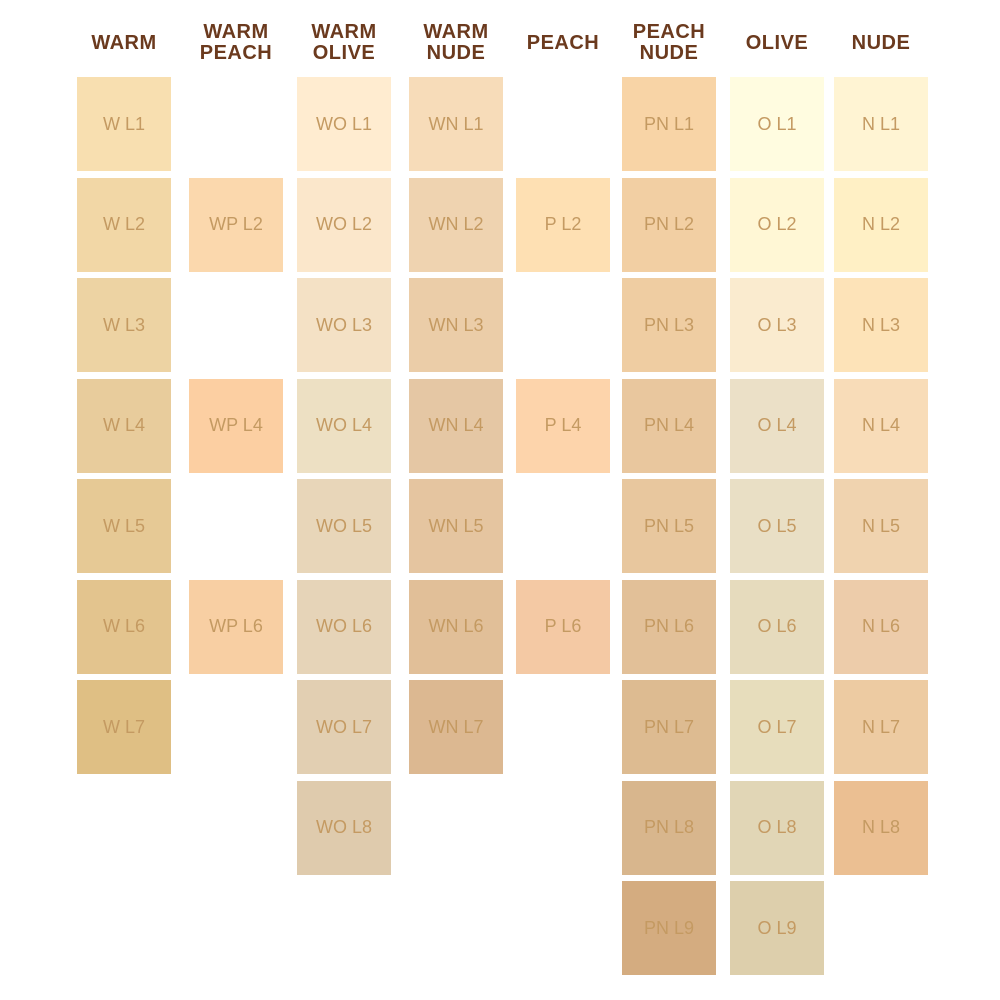  What do you see at coordinates (124, 224) in the screenshot?
I see `swatch: W L2` at bounding box center [124, 224].